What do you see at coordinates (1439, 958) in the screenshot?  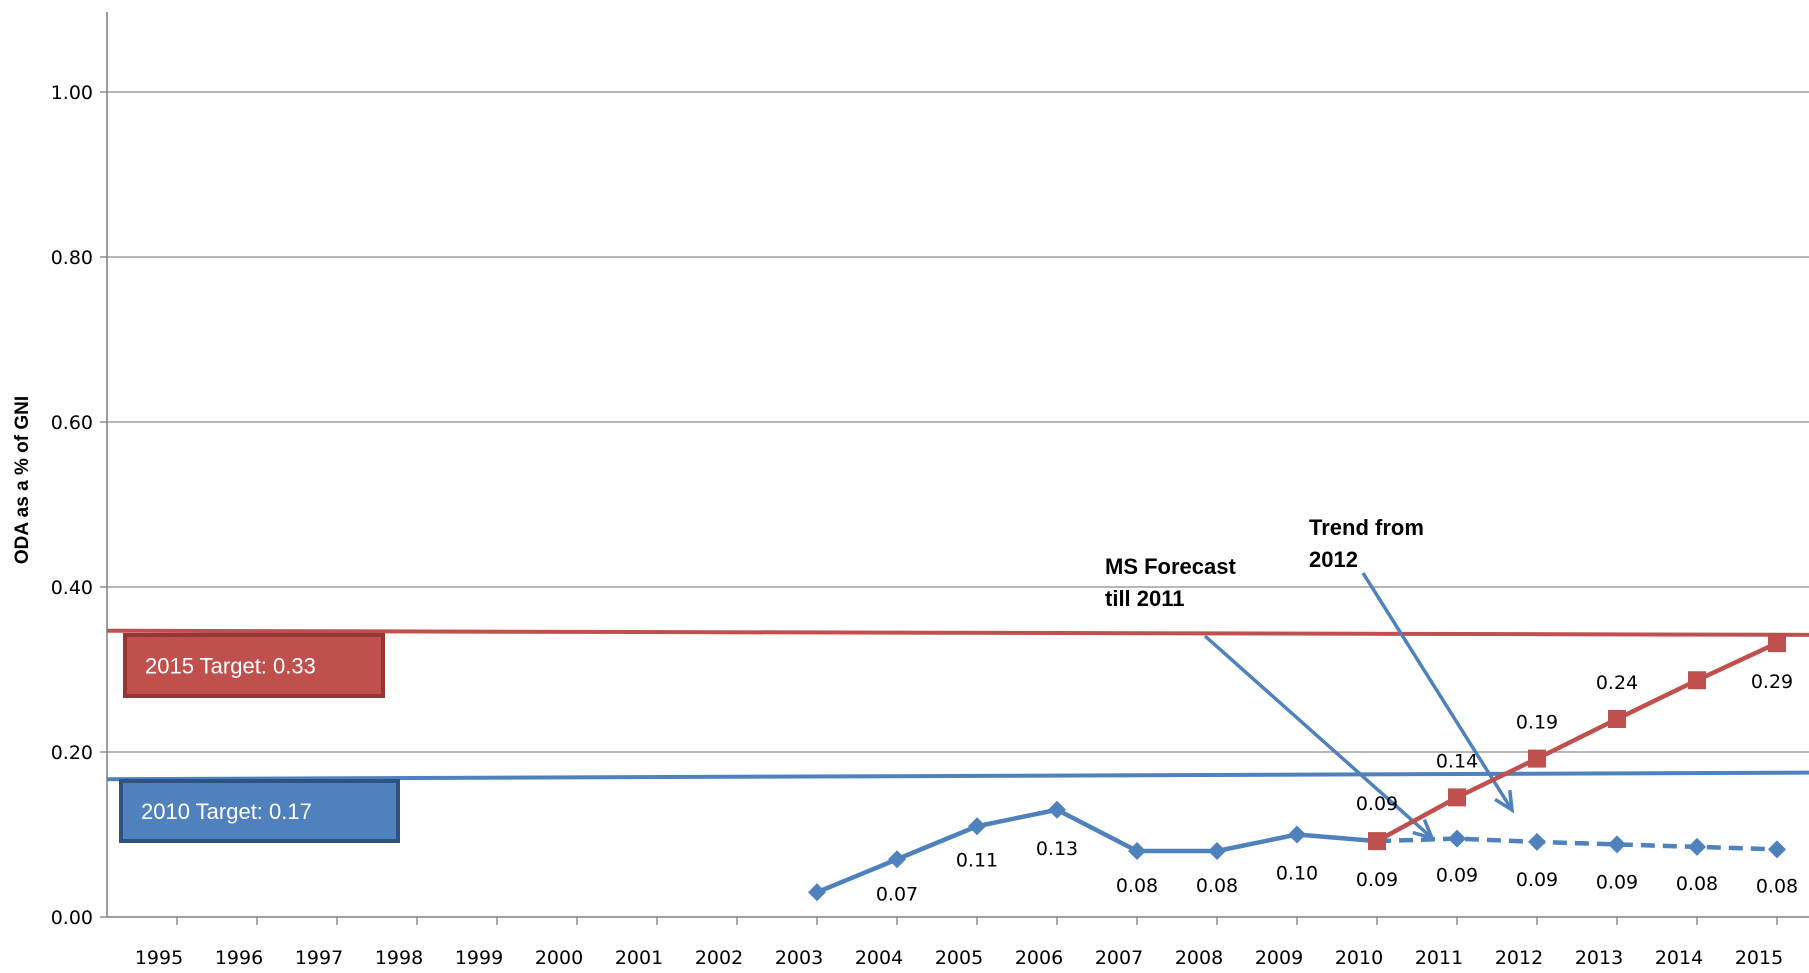 I see `x-tick-label: 2011` at bounding box center [1439, 958].